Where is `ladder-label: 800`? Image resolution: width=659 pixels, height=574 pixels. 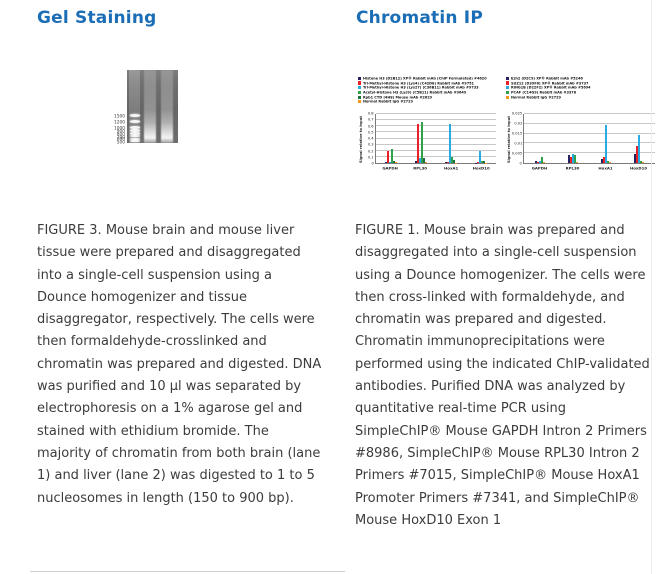
ladder-label: 800 is located at coordinates (120, 134).